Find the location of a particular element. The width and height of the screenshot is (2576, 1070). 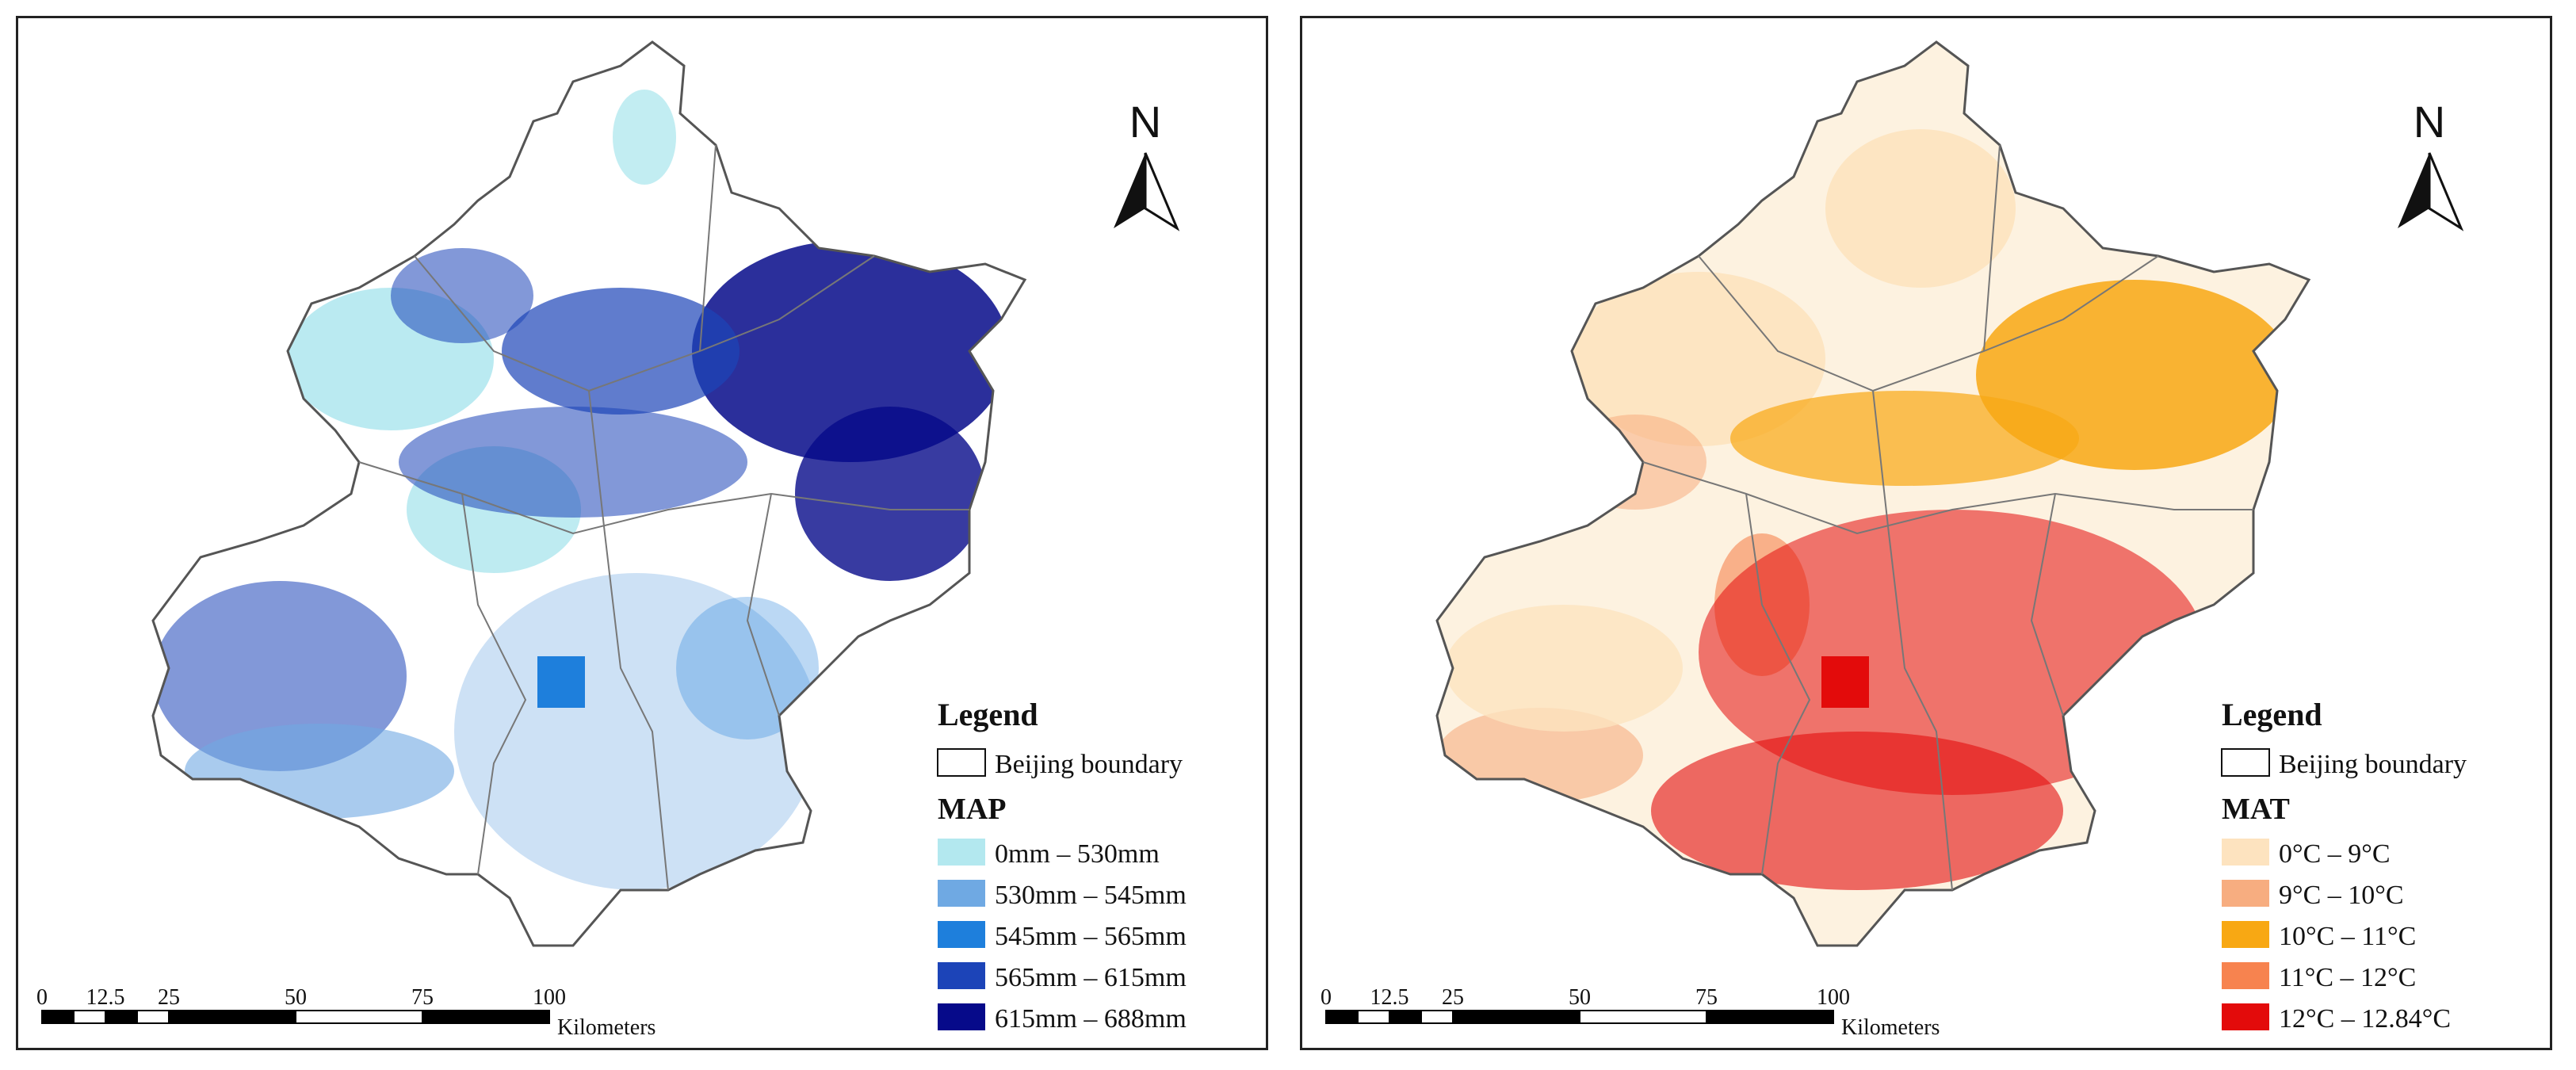

legend-class-label: 0mm – 530mm is located at coordinates (1077, 854).